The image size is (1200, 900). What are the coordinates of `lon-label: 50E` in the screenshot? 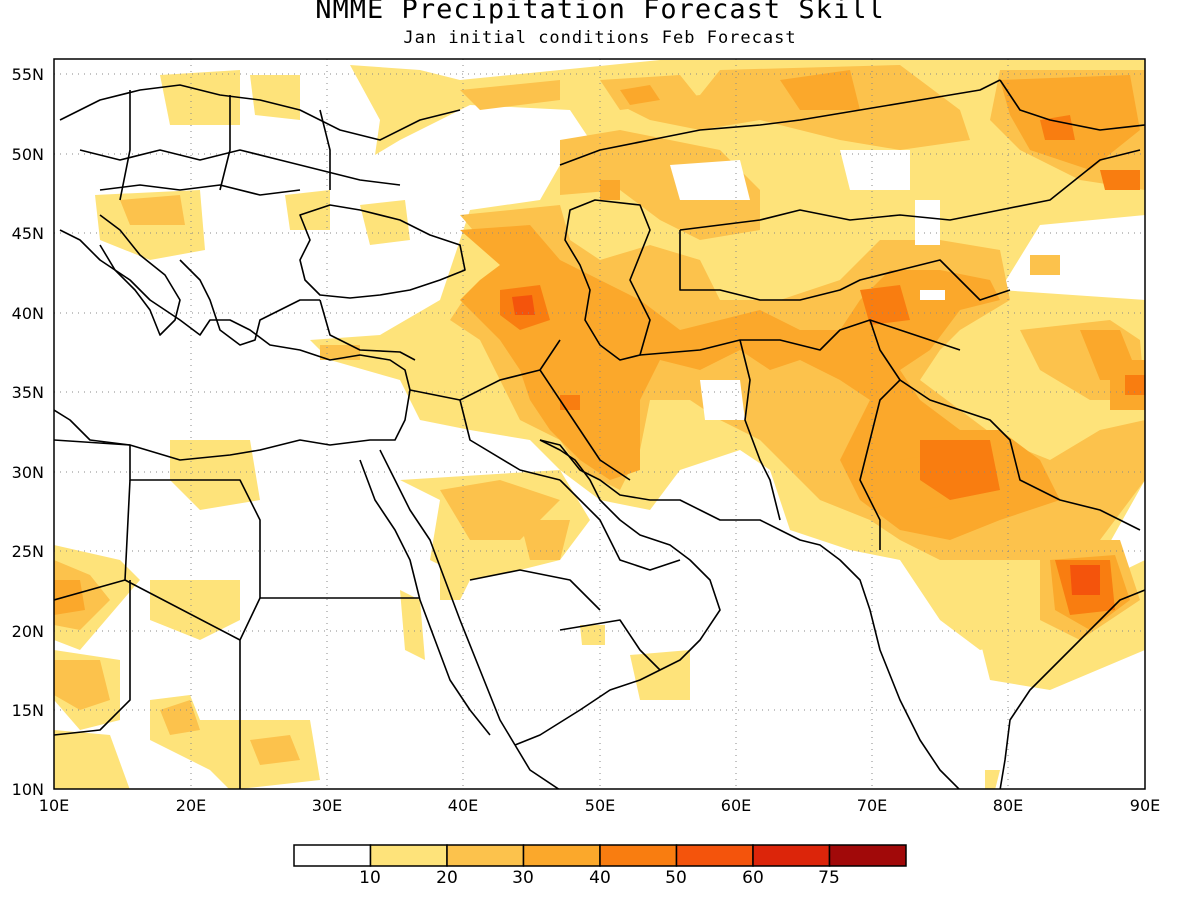 It's located at (600, 805).